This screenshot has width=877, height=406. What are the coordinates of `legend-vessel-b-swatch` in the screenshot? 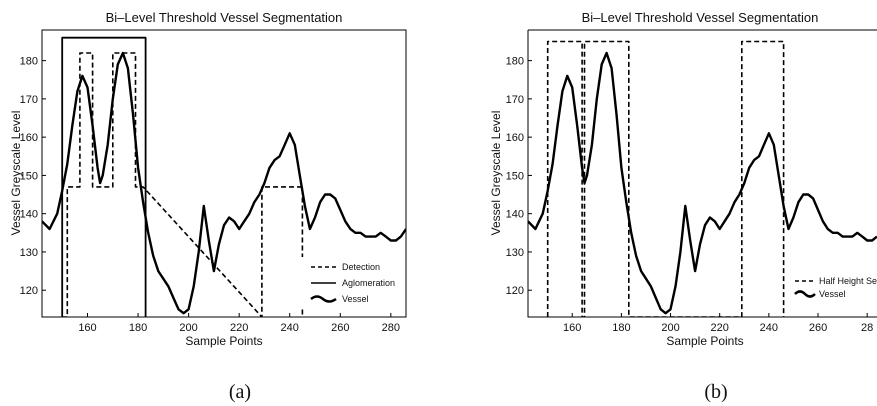 It's located at (805, 294).